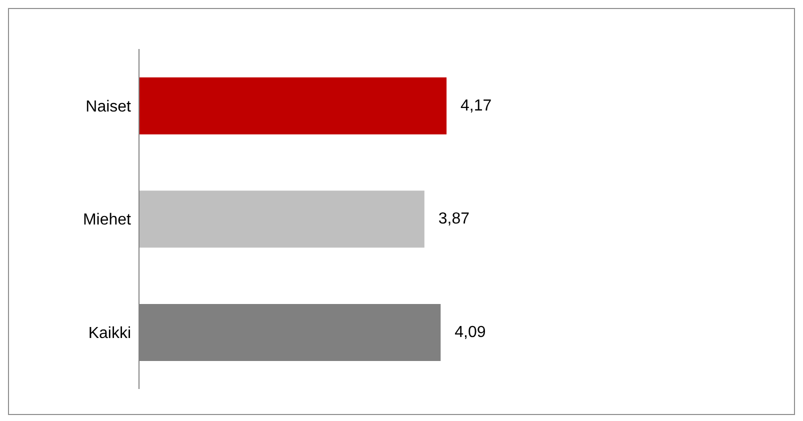  Describe the element at coordinates (470, 332) in the screenshot. I see `data-label: 4,09` at that location.